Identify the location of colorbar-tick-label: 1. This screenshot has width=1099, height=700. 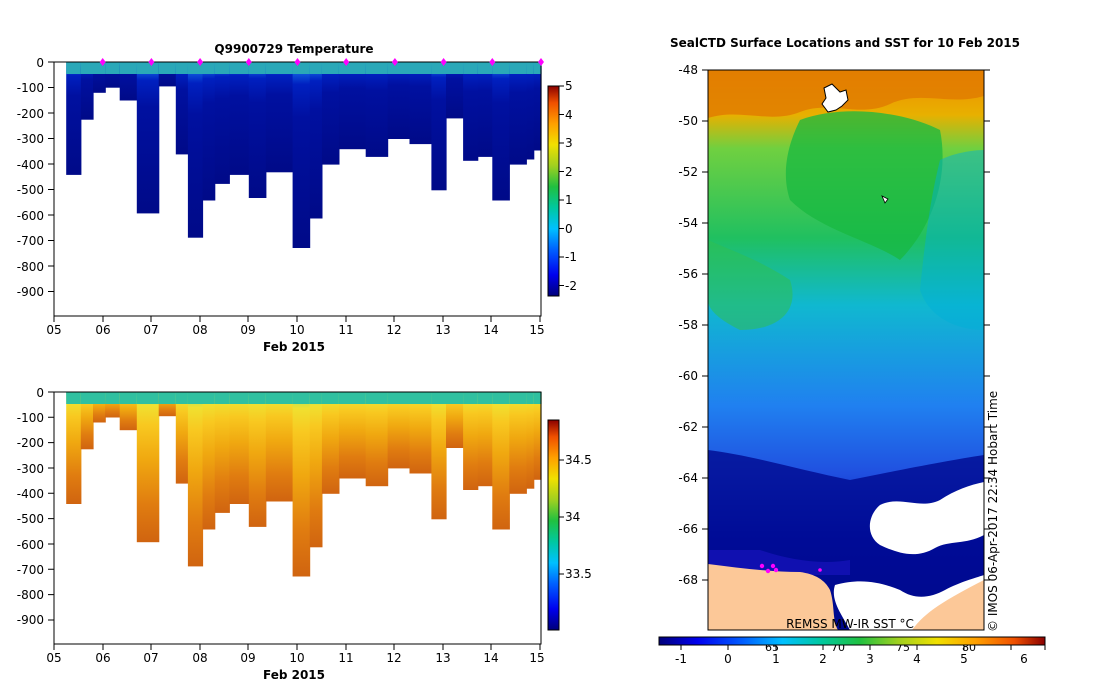
(569, 200).